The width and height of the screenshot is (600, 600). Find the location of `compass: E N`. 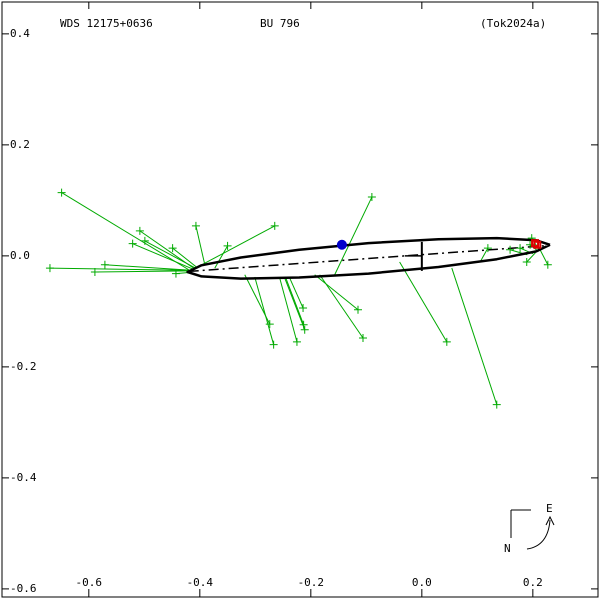

compass: E N is located at coordinates (529, 528).